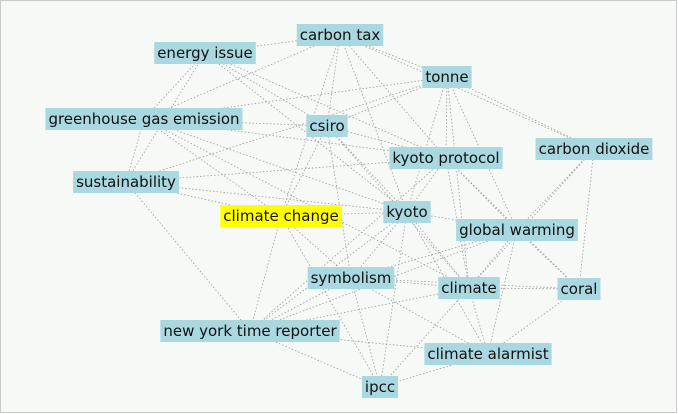 This screenshot has width=678, height=414. I want to click on node: climate change, so click(281, 216).